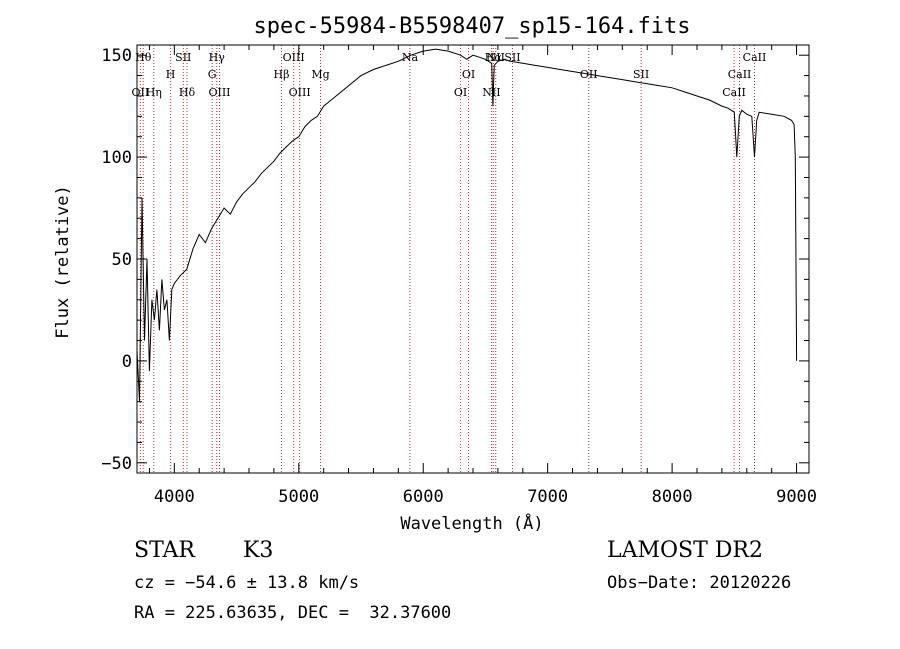 The width and height of the screenshot is (900, 649). What do you see at coordinates (320, 74) in the screenshot?
I see `line-label: Mg` at bounding box center [320, 74].